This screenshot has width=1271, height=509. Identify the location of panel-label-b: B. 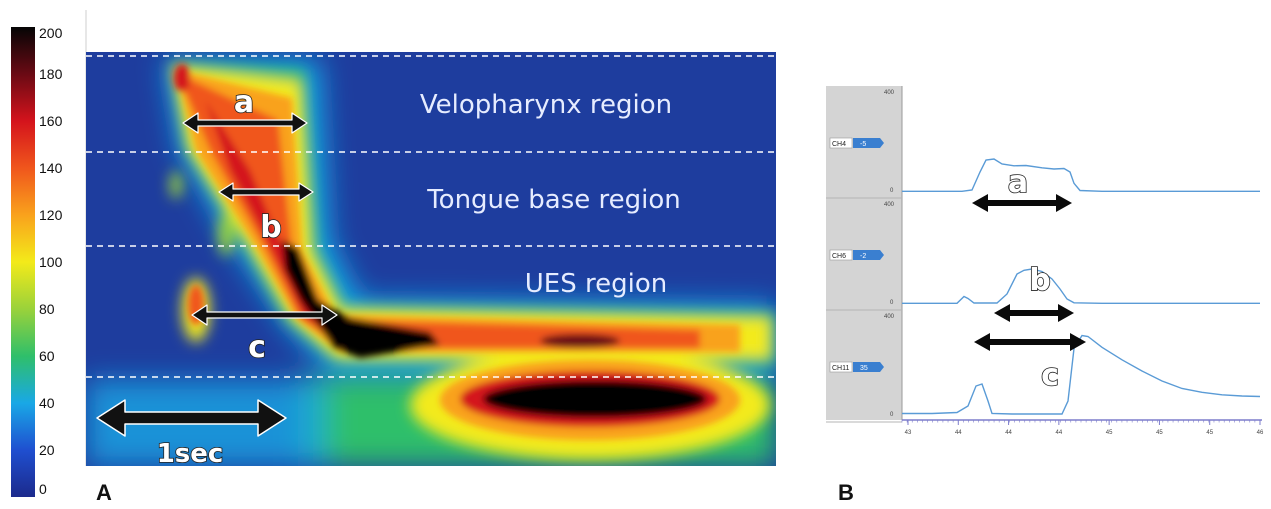
(846, 492).